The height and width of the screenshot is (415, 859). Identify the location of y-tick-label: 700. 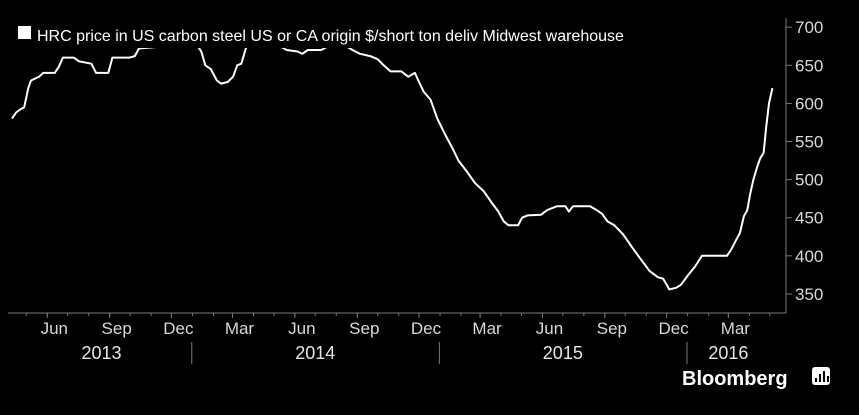
(809, 27).